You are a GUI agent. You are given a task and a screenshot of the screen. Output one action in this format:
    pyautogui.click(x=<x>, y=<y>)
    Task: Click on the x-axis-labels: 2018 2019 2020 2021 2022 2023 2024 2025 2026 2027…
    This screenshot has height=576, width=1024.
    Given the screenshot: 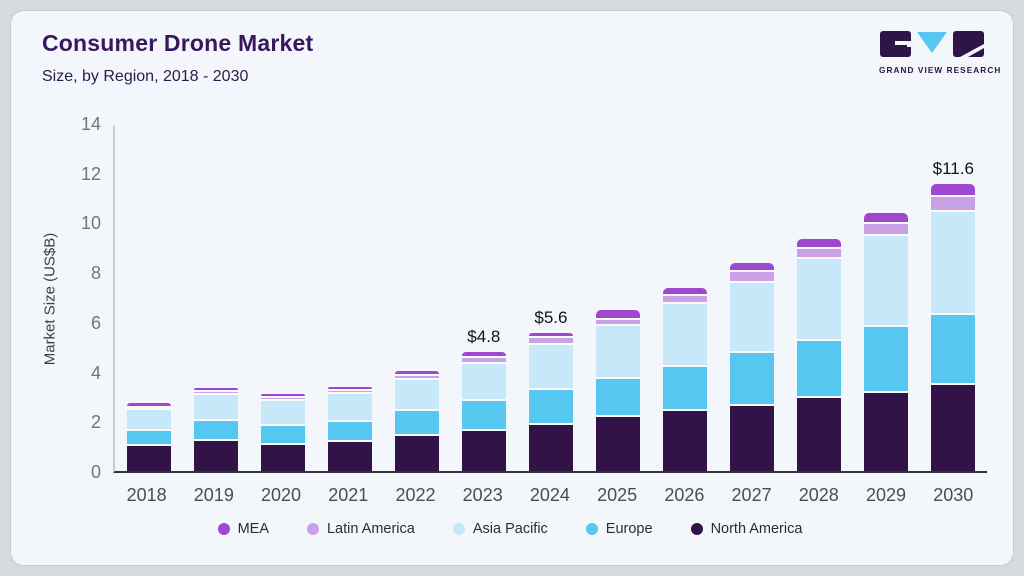 What is the action you would take?
    pyautogui.click(x=550, y=489)
    